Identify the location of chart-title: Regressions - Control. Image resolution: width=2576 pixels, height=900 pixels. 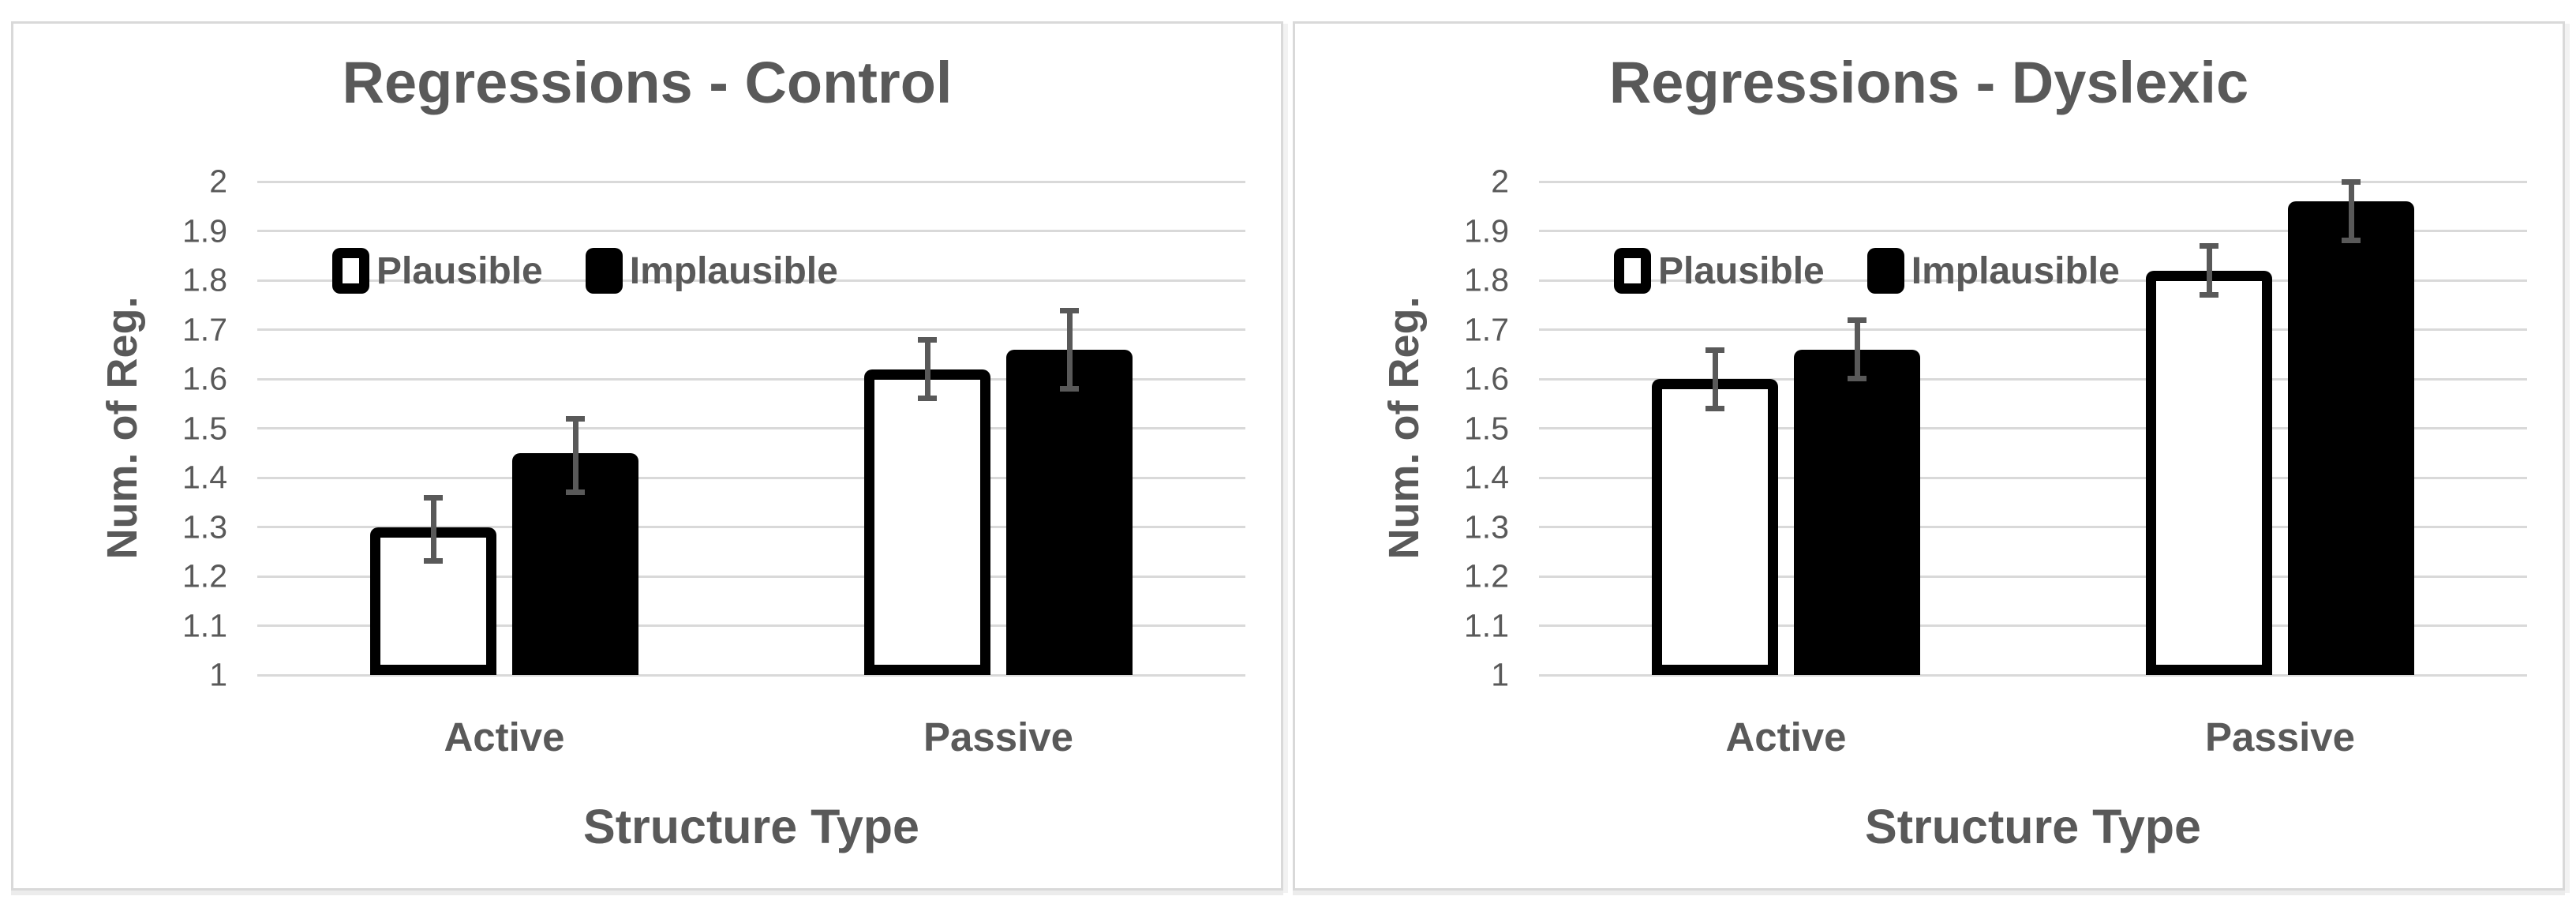
(647, 82).